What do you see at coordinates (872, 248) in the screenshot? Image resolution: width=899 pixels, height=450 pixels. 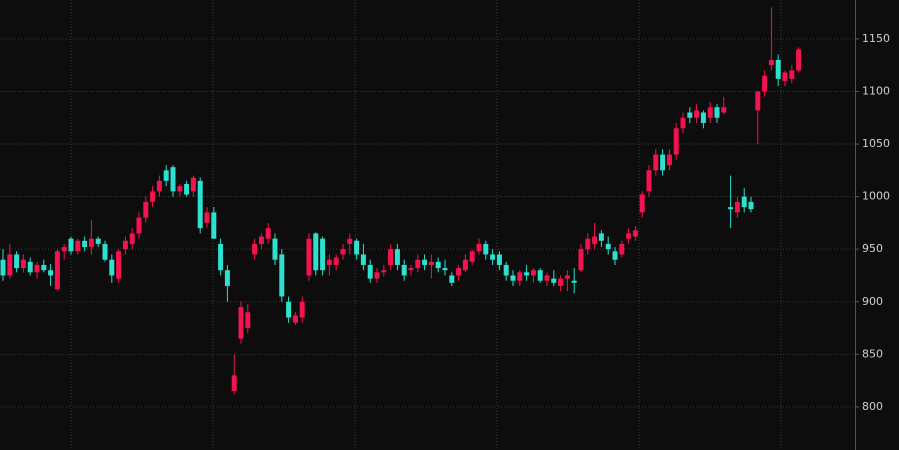 I see `y-tick-label: 950` at bounding box center [872, 248].